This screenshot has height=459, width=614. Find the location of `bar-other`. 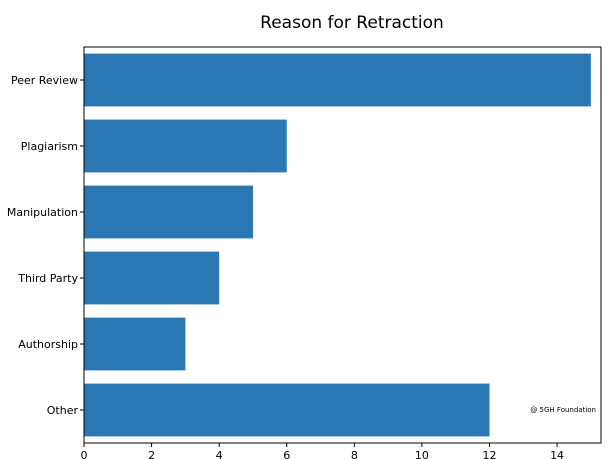

bar-other is located at coordinates (287, 410).